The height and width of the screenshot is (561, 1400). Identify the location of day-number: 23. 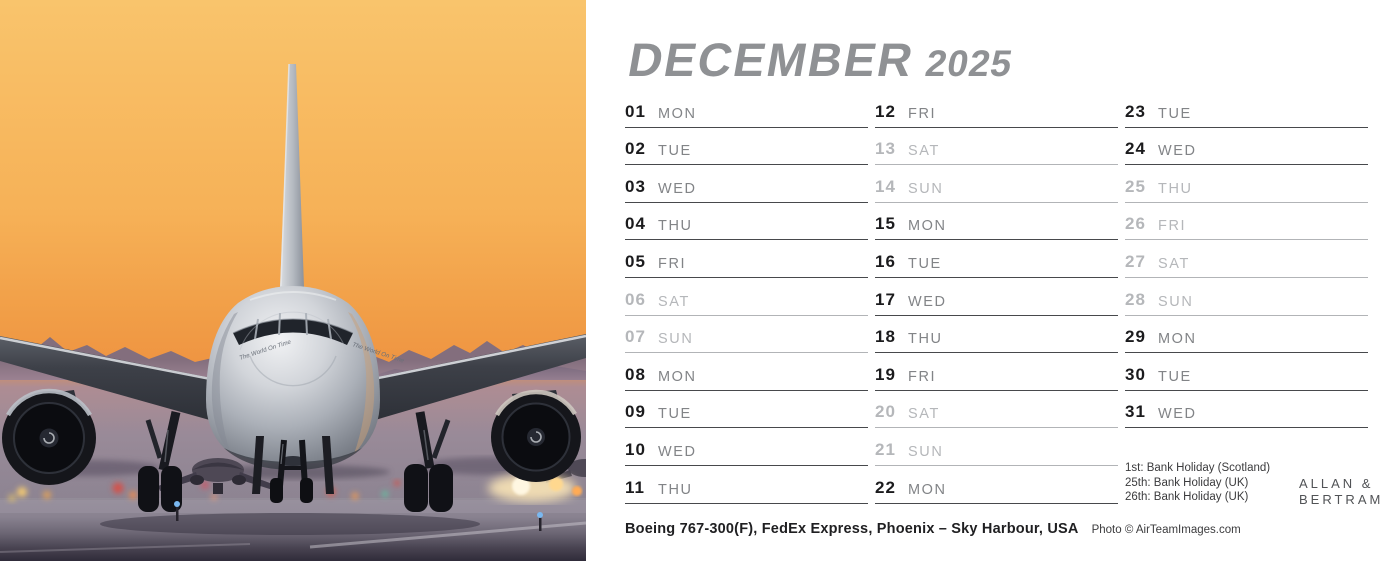
(1135, 111).